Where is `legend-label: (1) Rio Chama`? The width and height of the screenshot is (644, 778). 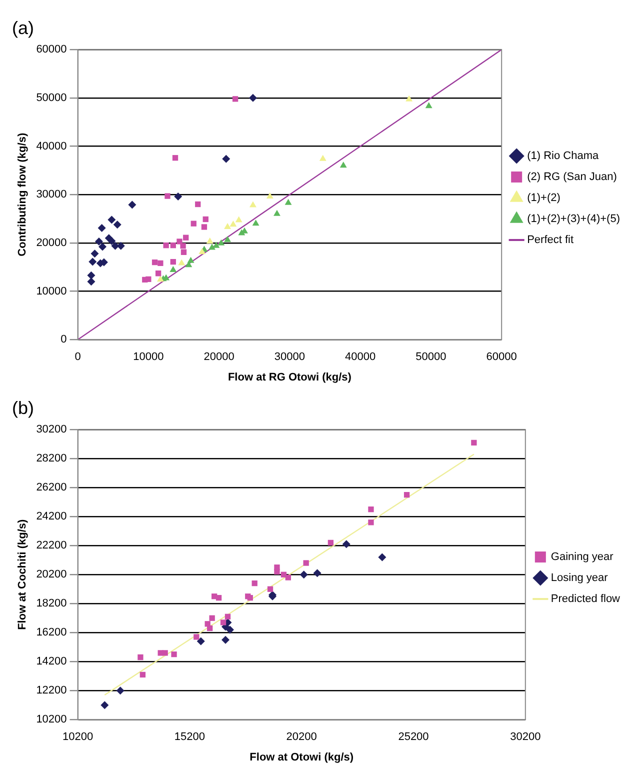
legend-label: (1) Rio Chama is located at coordinates (563, 156).